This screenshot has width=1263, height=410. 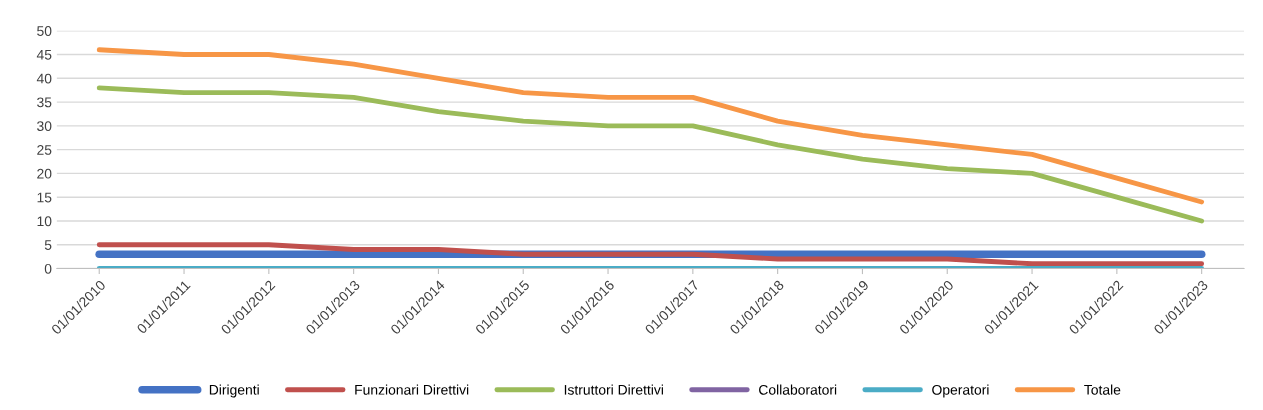 I want to click on legend-label: Funzionari Direttivi, so click(x=412, y=389).